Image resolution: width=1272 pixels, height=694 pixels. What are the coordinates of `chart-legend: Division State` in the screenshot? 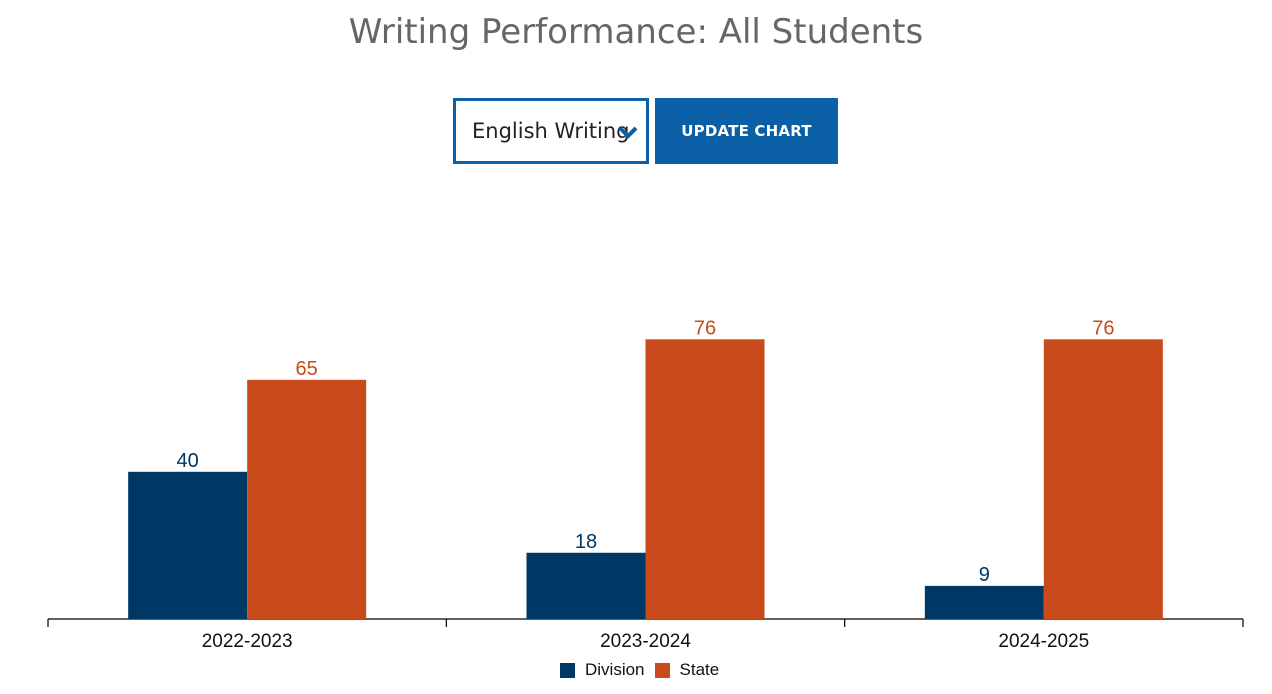 It's located at (644, 670).